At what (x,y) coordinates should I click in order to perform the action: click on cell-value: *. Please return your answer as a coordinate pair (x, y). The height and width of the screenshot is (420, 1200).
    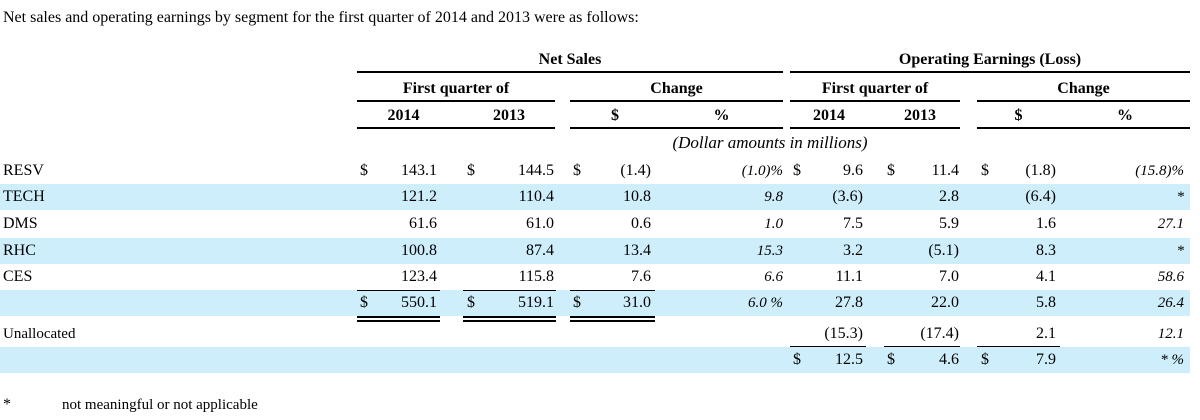
    Looking at the image, I should click on (1180, 251).